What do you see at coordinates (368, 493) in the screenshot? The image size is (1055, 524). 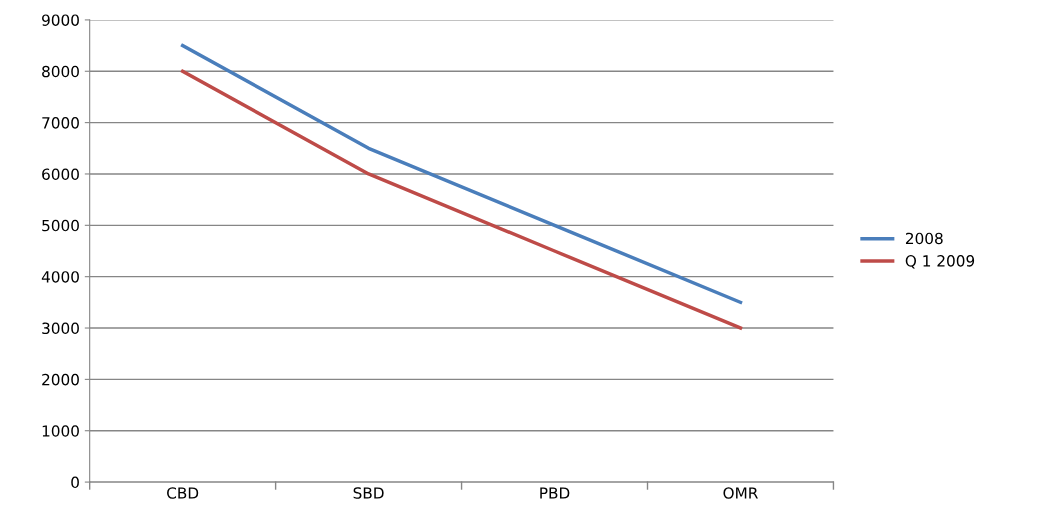 I see `x-tick-label: SBD` at bounding box center [368, 493].